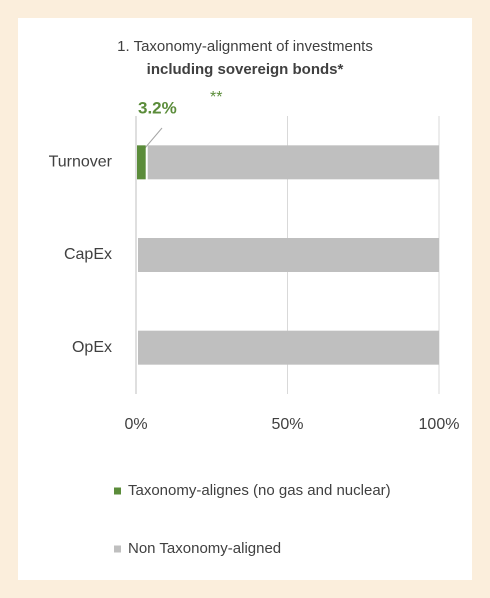 The image size is (490, 598). What do you see at coordinates (259, 490) in the screenshot?
I see `legend-label: Taxonomy-alignes (no gas and nuclear)` at bounding box center [259, 490].